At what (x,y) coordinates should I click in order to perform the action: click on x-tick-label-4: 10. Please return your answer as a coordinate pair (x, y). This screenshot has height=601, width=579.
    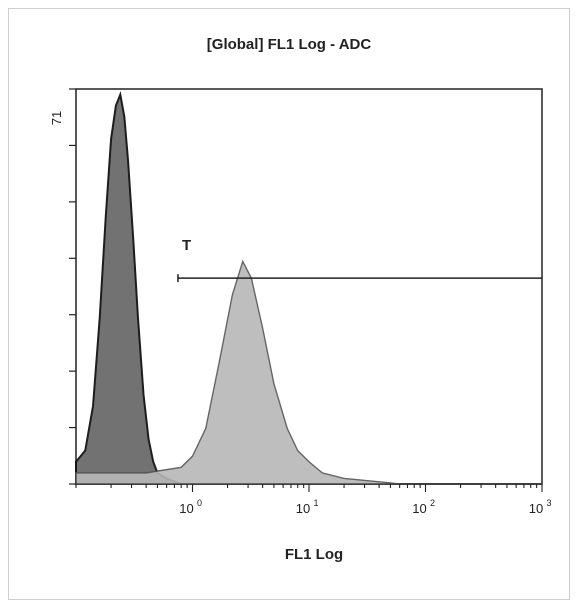
    Looking at the image, I should click on (536, 508).